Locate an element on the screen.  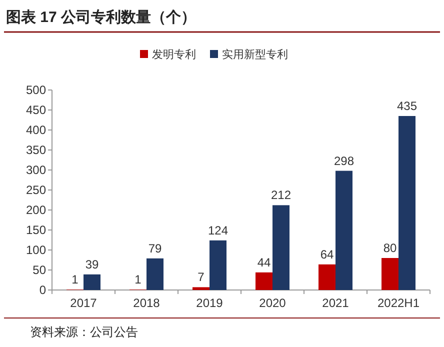
legend-label: 发明专利 is located at coordinates (174, 54).